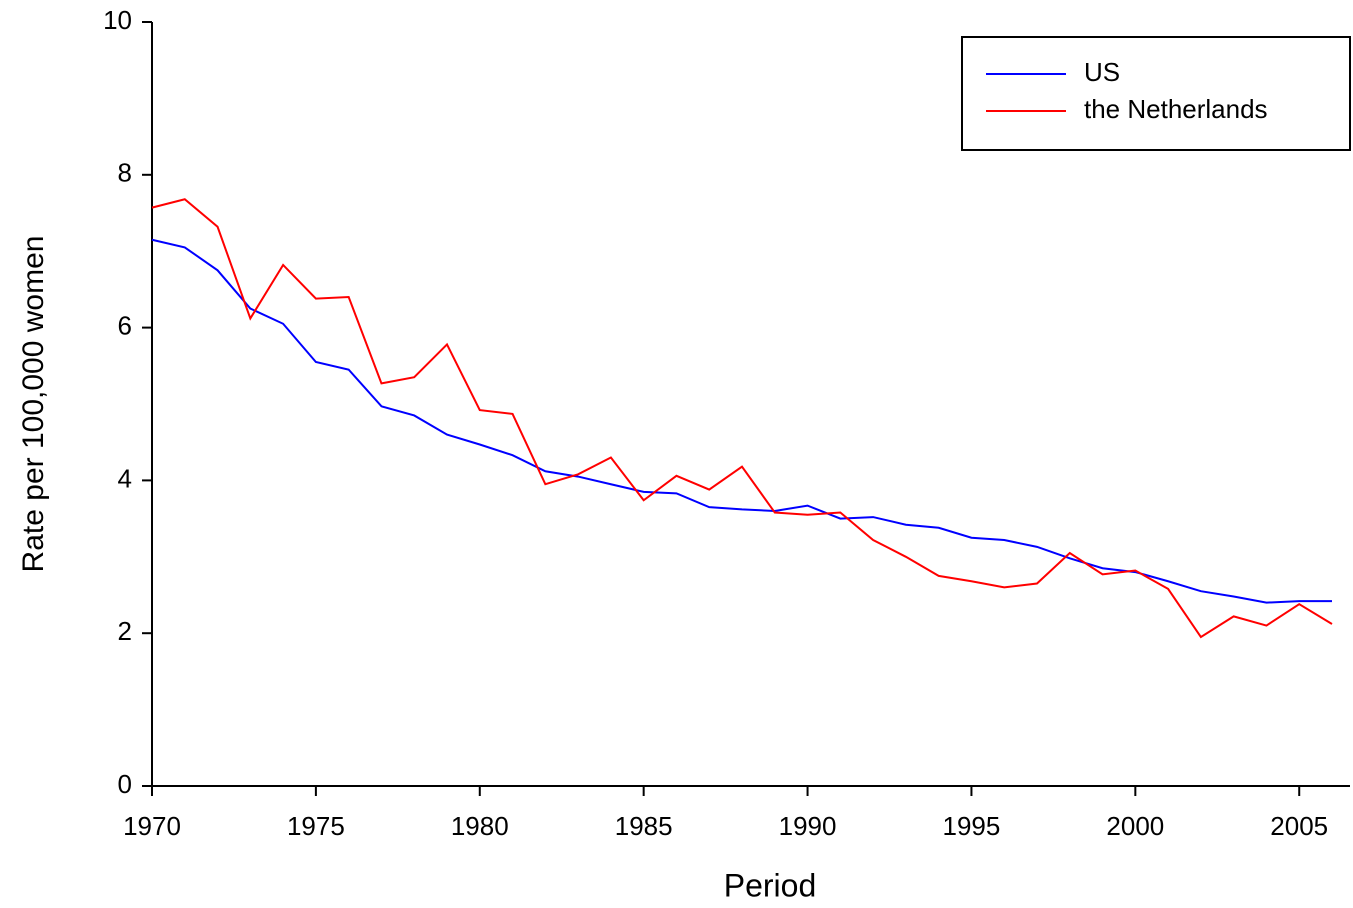  Describe the element at coordinates (644, 826) in the screenshot. I see `x-tick-label: 1985` at that location.